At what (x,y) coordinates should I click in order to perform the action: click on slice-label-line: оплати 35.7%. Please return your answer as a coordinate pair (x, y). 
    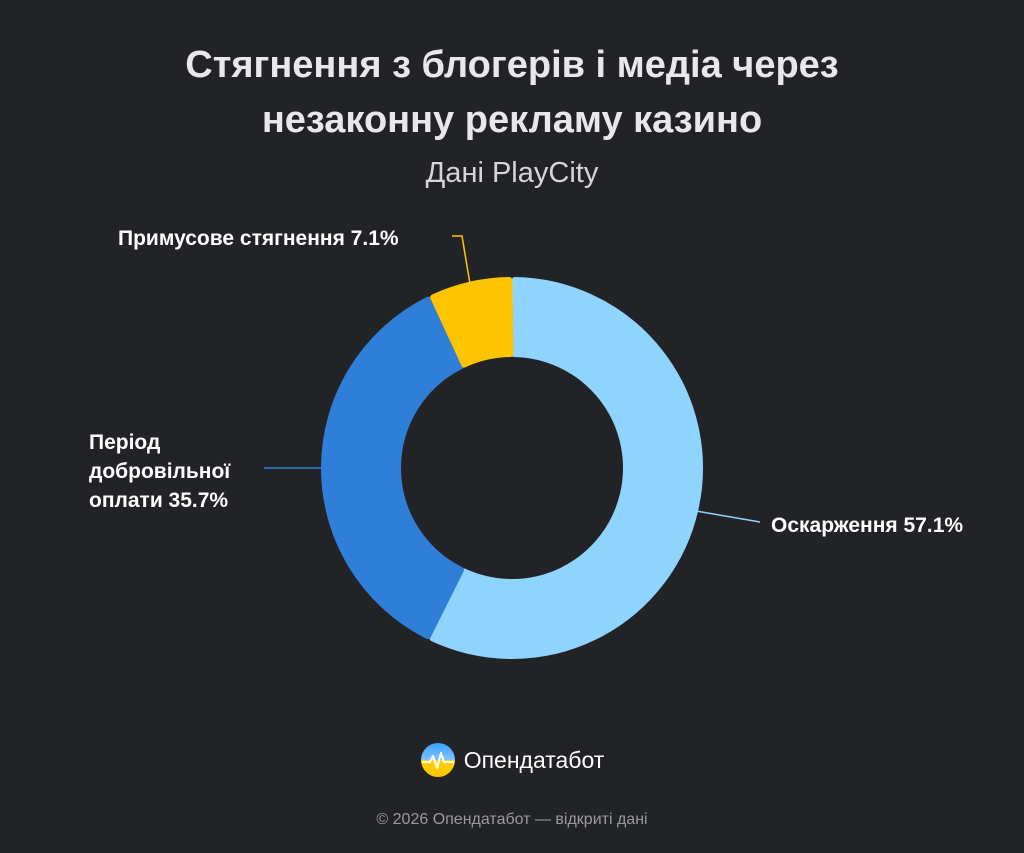
    Looking at the image, I should click on (158, 500).